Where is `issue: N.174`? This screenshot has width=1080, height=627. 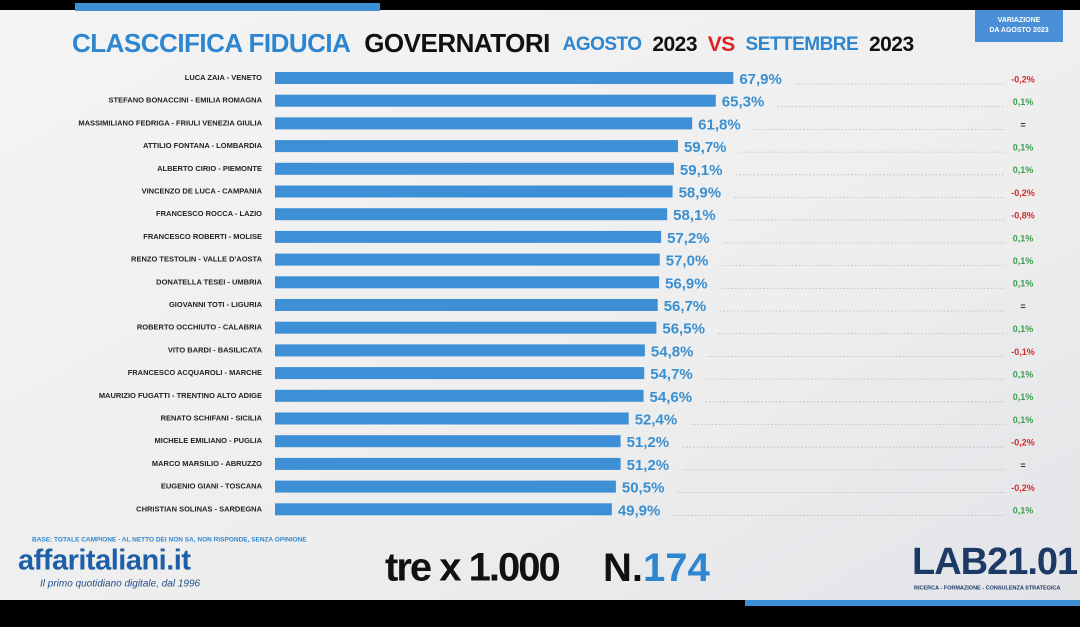
issue: N.174 is located at coordinates (656, 568).